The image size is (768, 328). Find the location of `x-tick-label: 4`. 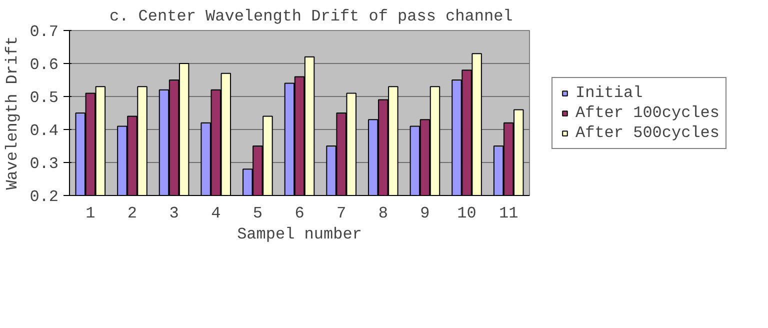

x-tick-label: 4 is located at coordinates (216, 213).